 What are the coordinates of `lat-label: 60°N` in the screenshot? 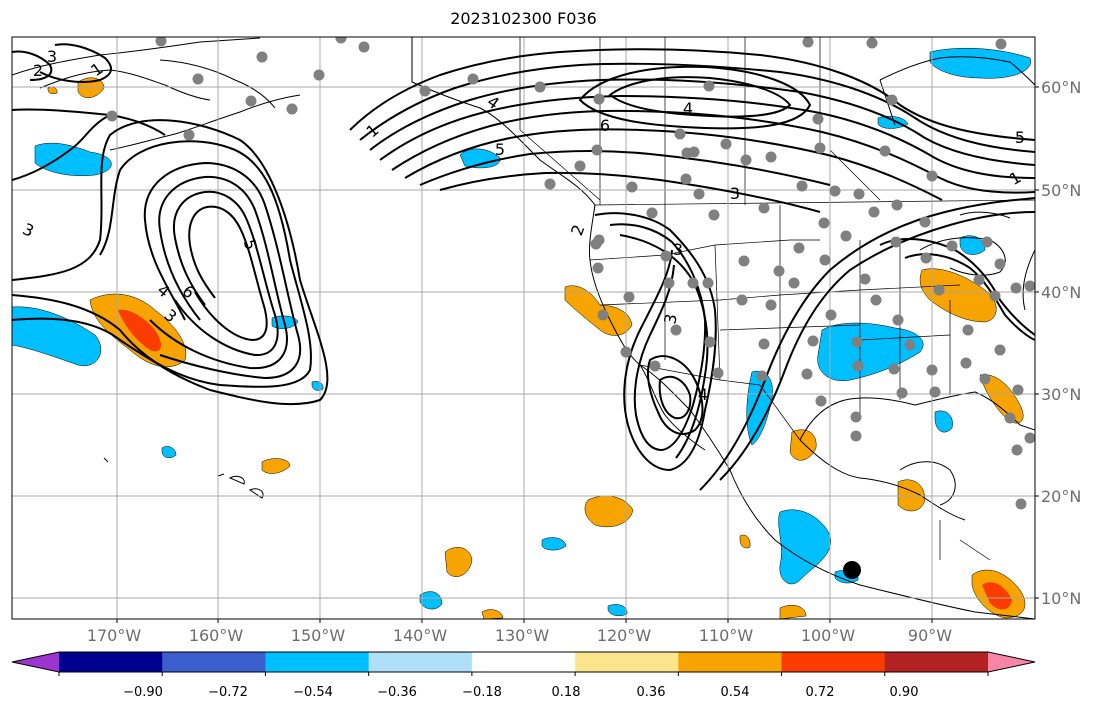 It's located at (1061, 87).